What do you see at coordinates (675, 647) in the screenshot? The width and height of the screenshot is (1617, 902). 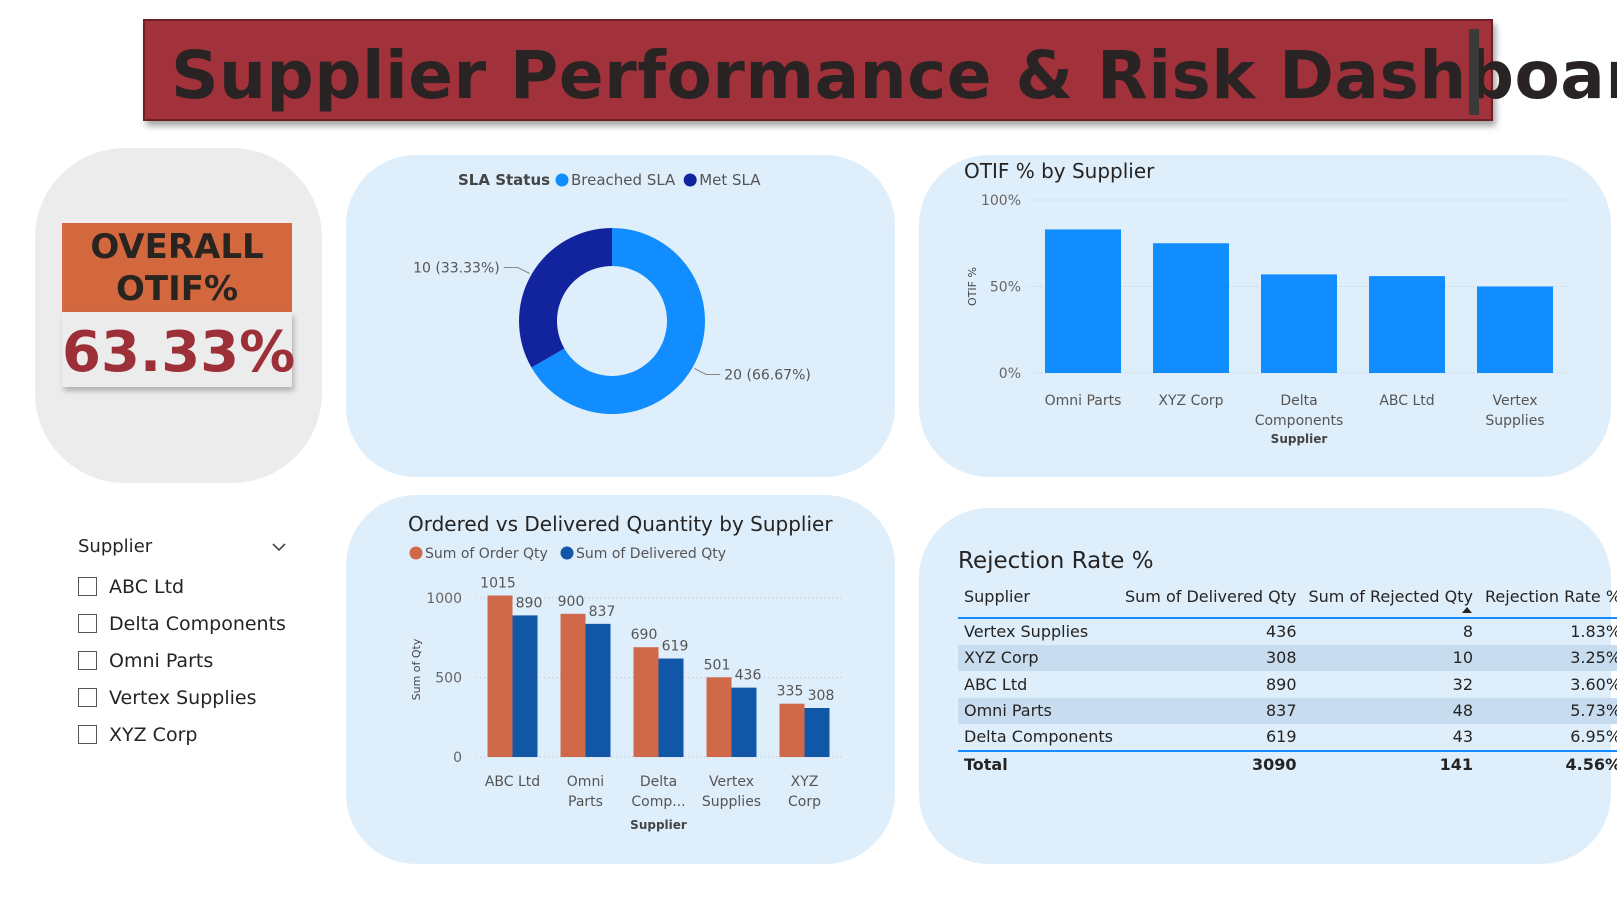 I see `data-label: 619` at bounding box center [675, 647].